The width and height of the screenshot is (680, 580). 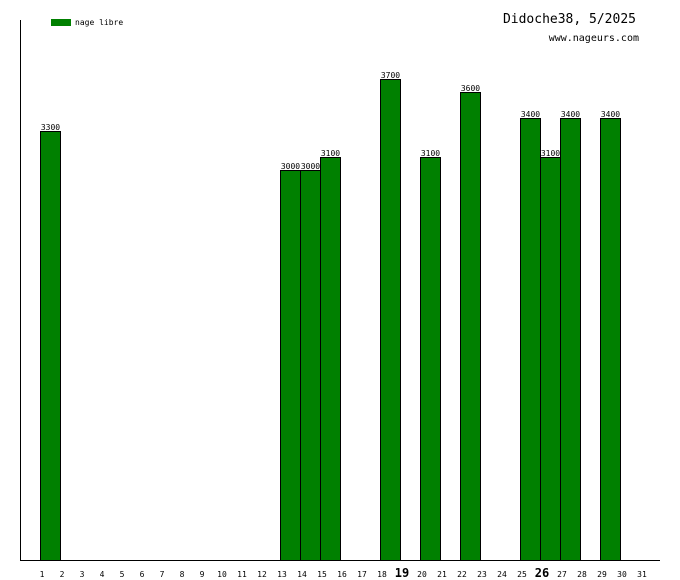 I want to click on x-tick-label-13: 13, so click(x=282, y=574).